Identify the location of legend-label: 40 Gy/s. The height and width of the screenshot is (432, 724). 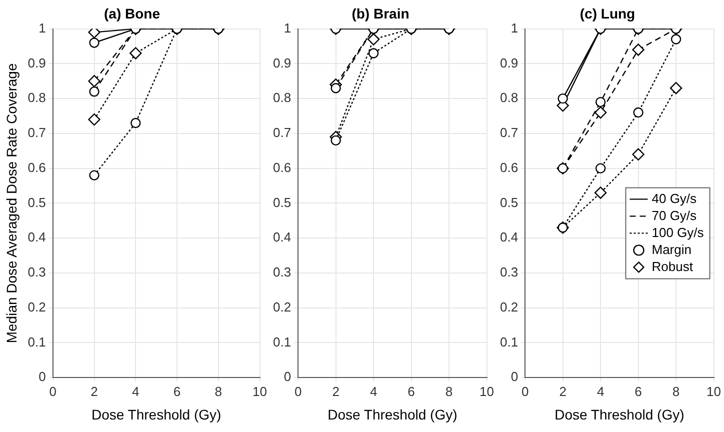
(675, 198).